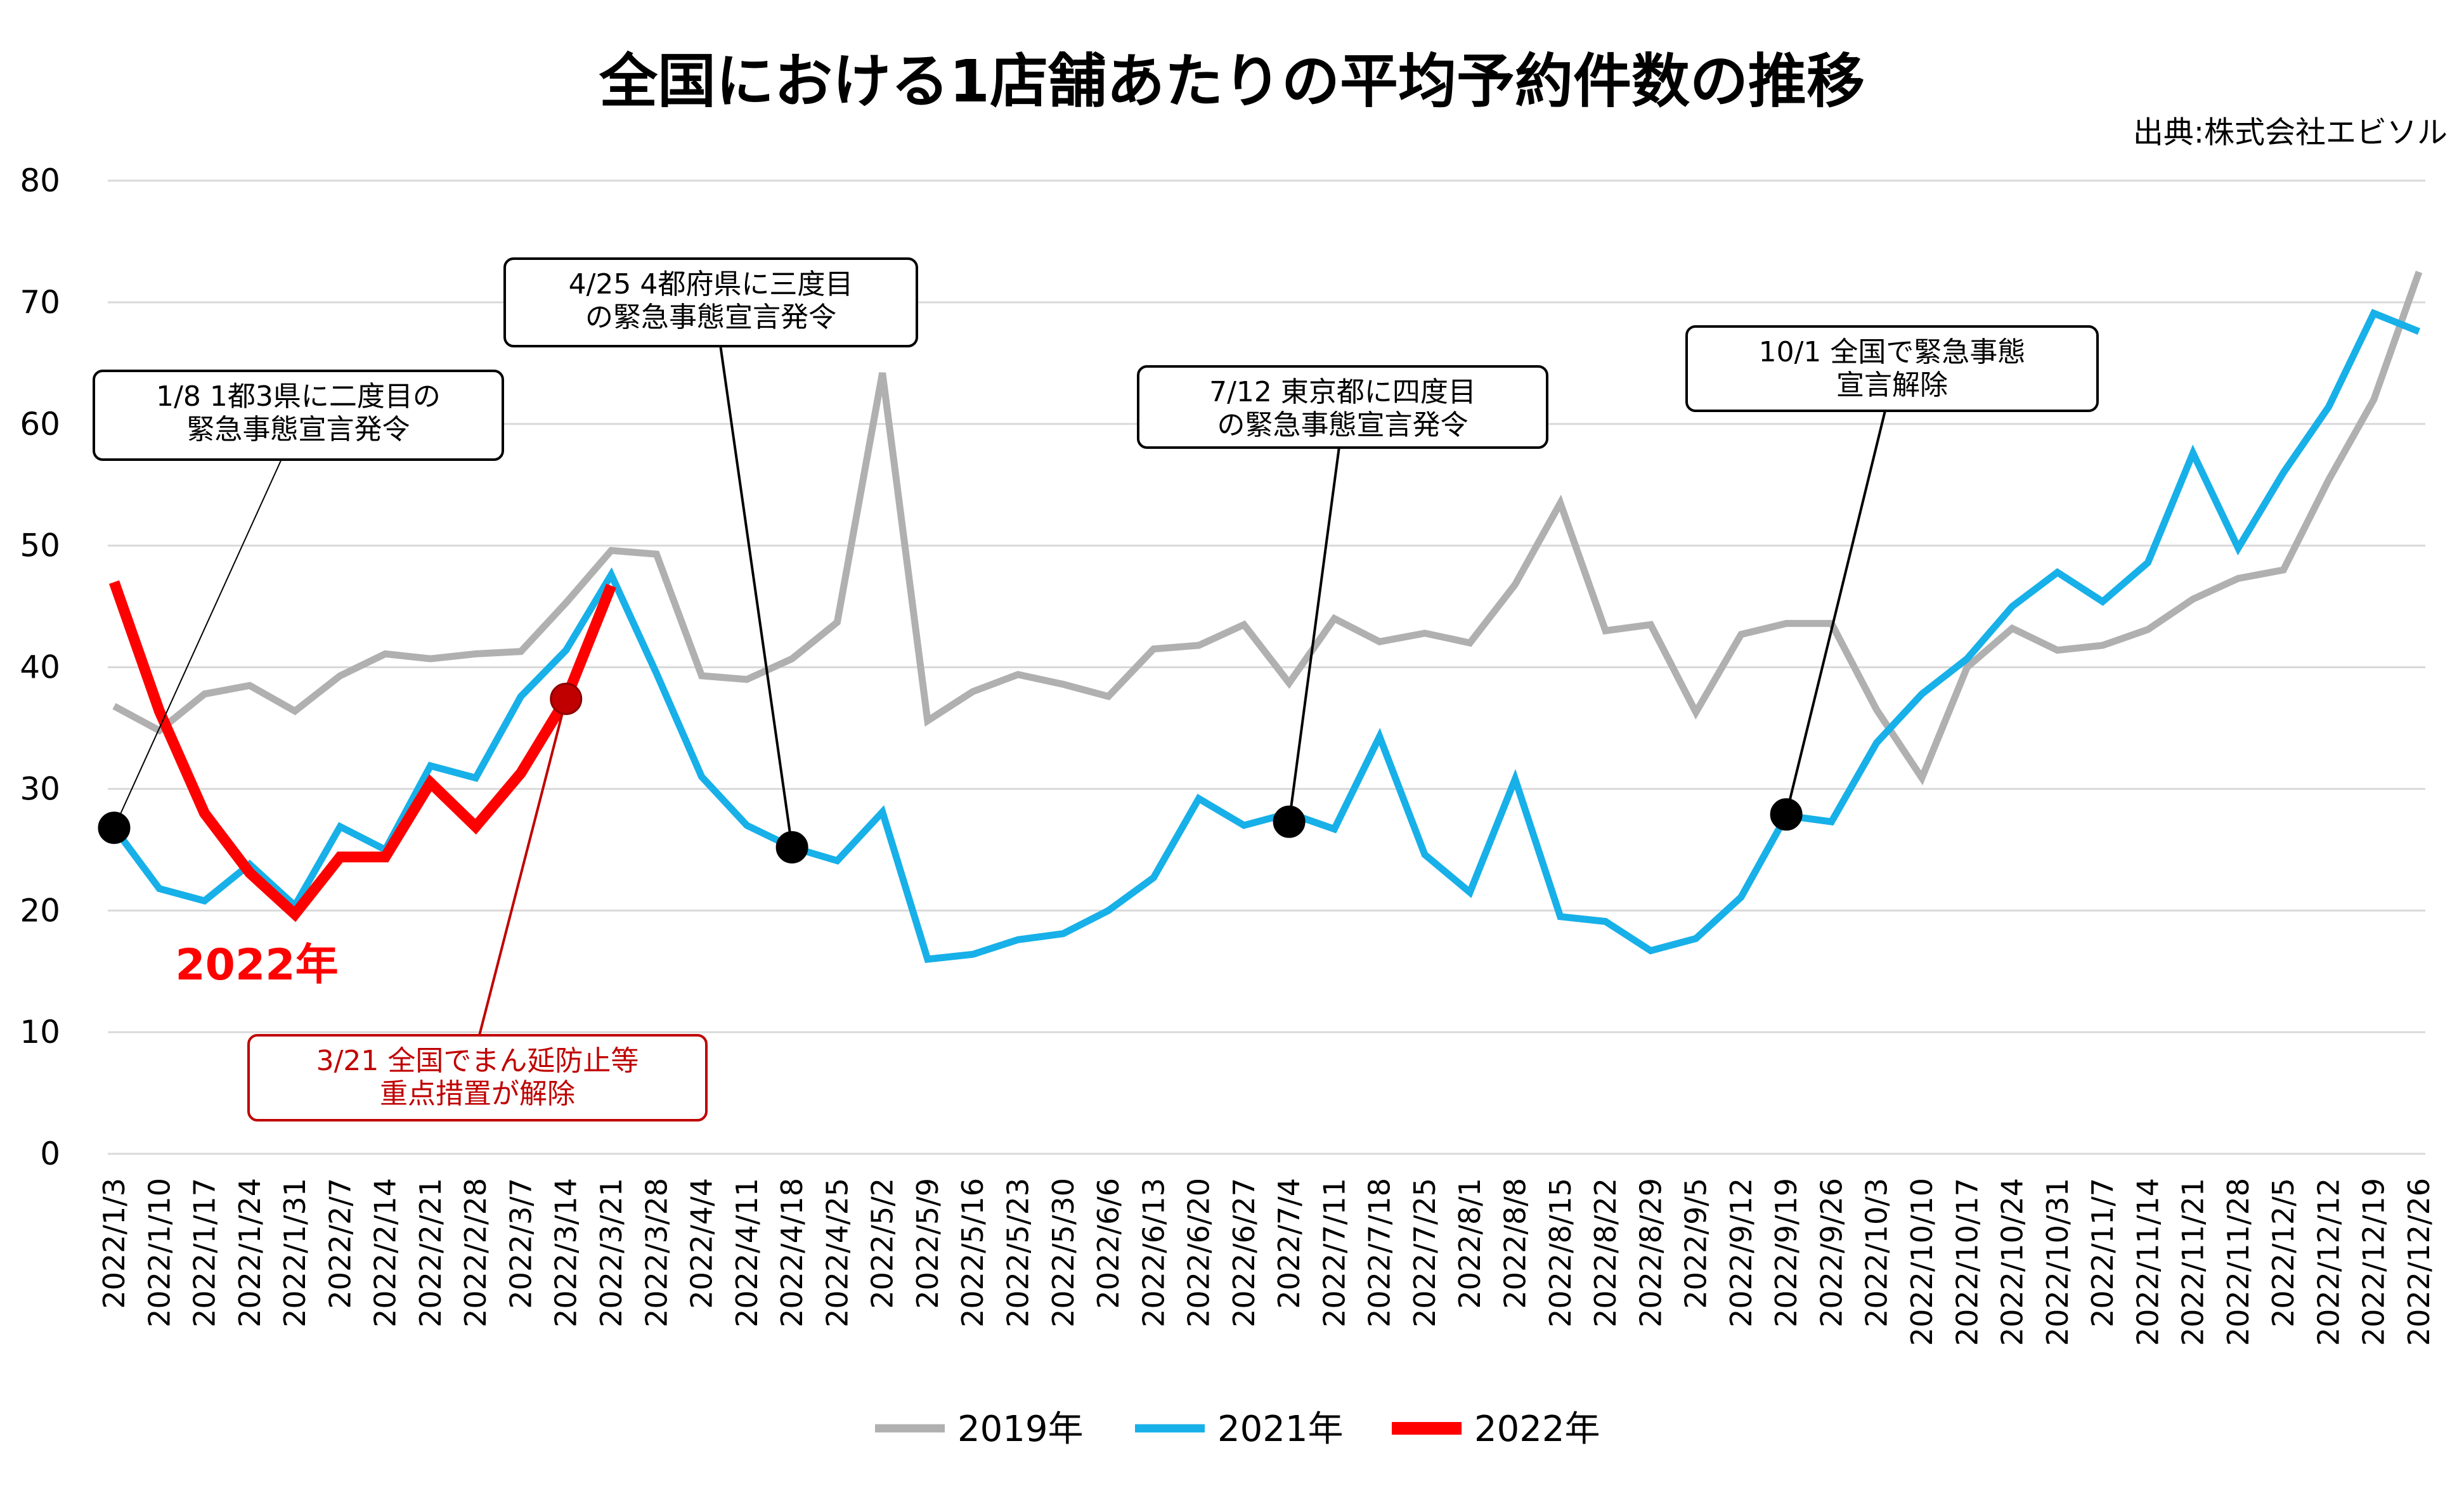 The image size is (2464, 1493). Describe the element at coordinates (40, 788) in the screenshot. I see `y-tick-label: 30` at that location.